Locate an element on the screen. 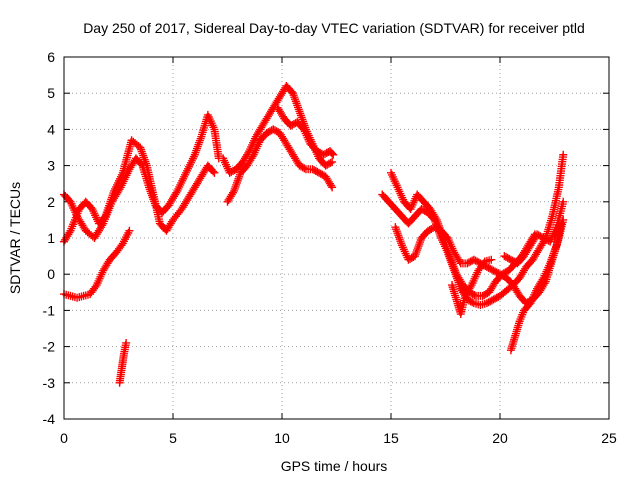  y-tick-label: 1 is located at coordinates (51, 238).